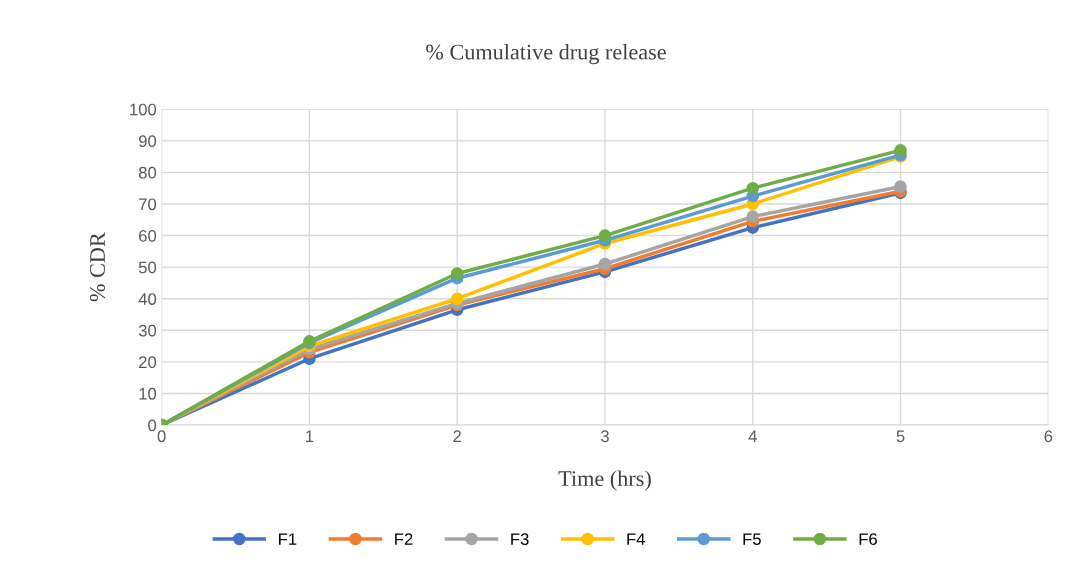 Image resolution: width=1092 pixels, height=569 pixels. Describe the element at coordinates (457, 436) in the screenshot. I see `x-tick-label: 2` at that location.